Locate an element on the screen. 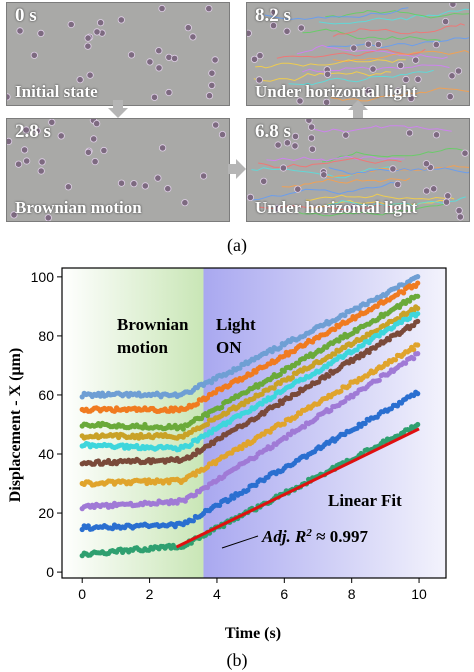 Image resolution: width=474 pixels, height=672 pixels. y-tick-label: 60 is located at coordinates (46, 395).